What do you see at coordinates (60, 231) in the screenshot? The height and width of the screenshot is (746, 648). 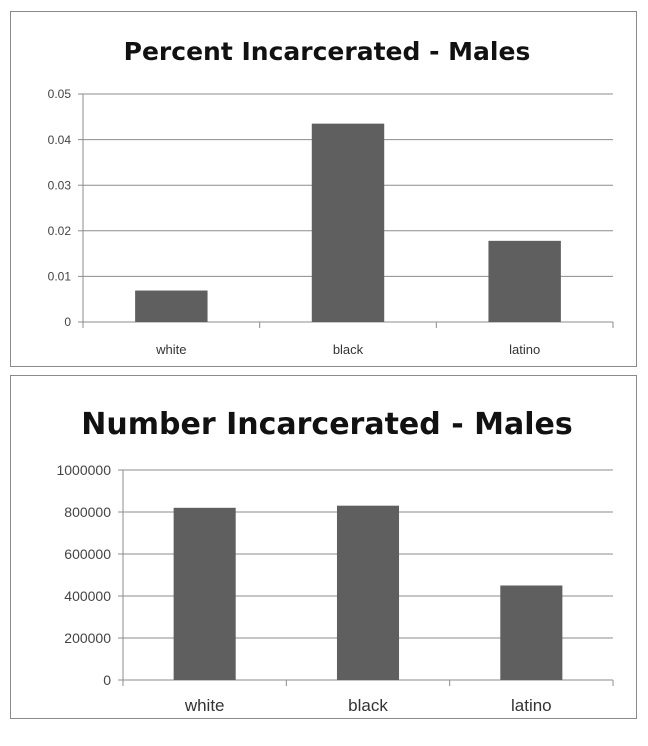 I see `y-tick-label: 0.02` at bounding box center [60, 231].